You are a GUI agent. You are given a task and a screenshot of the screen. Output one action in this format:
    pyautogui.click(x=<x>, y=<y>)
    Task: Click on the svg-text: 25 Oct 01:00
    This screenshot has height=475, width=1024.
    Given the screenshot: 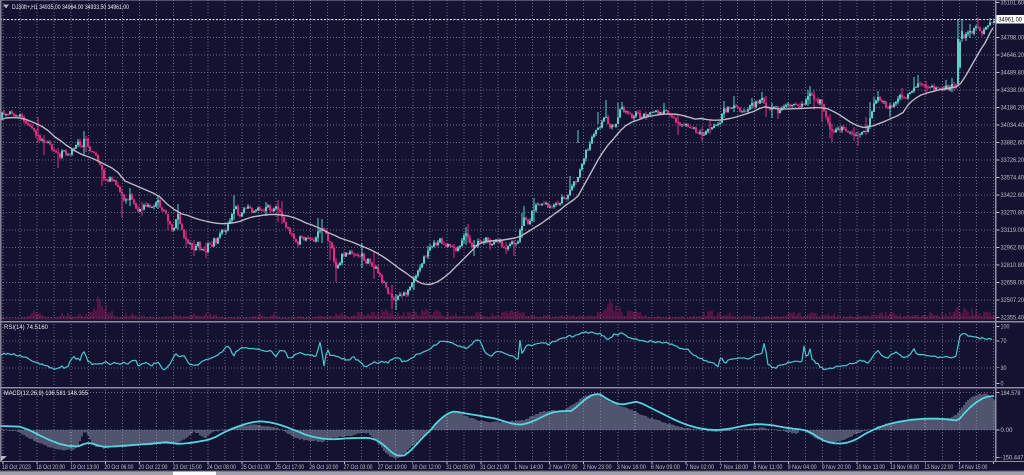 What is the action you would take?
    pyautogui.click(x=255, y=467)
    